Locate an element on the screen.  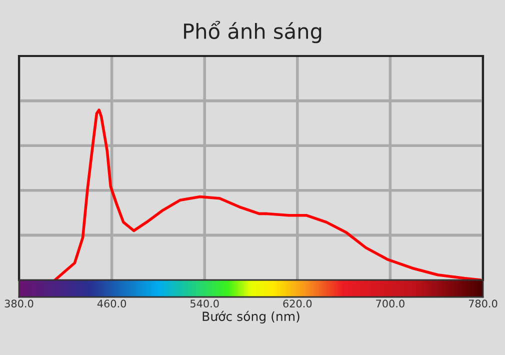
x-axis-title: Bước sóng (nm) is located at coordinates (251, 317).